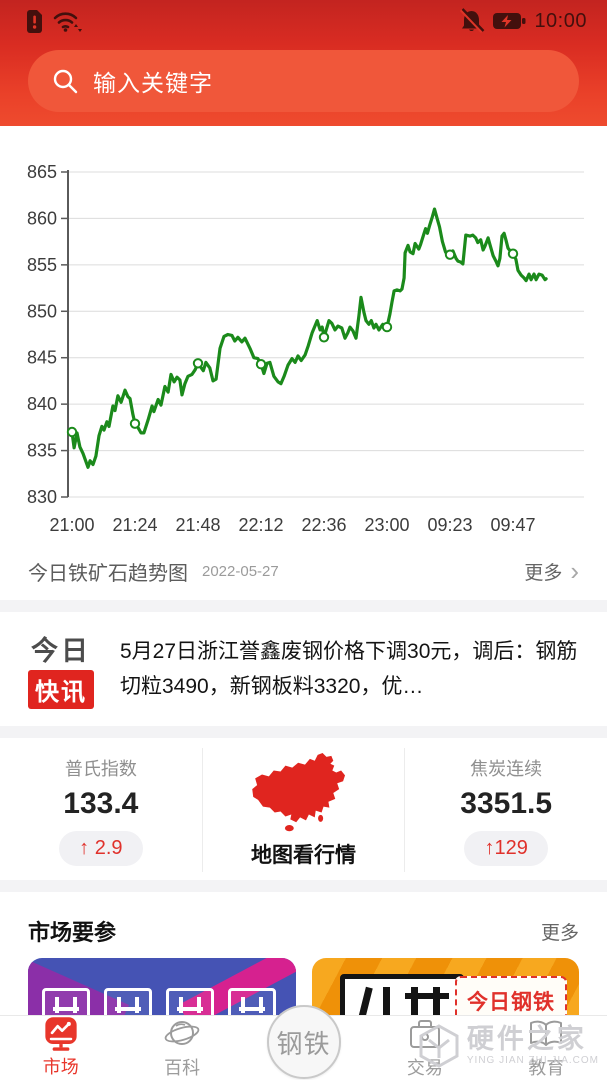 The height and width of the screenshot is (1080, 607). Describe the element at coordinates (303, 571) in the screenshot. I see `chart-title-row: 今日铁矿石趋势图 2022-05-27 更多 ›` at that location.